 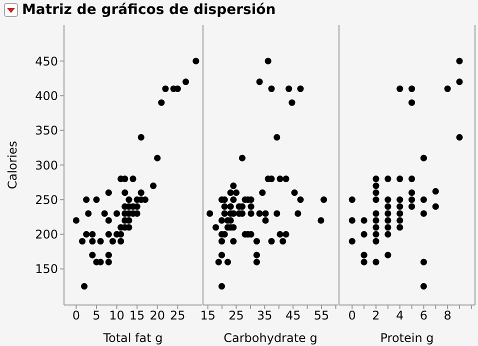 What do you see at coordinates (264, 315) in the screenshot?
I see `x-tick-label: 35` at bounding box center [264, 315].